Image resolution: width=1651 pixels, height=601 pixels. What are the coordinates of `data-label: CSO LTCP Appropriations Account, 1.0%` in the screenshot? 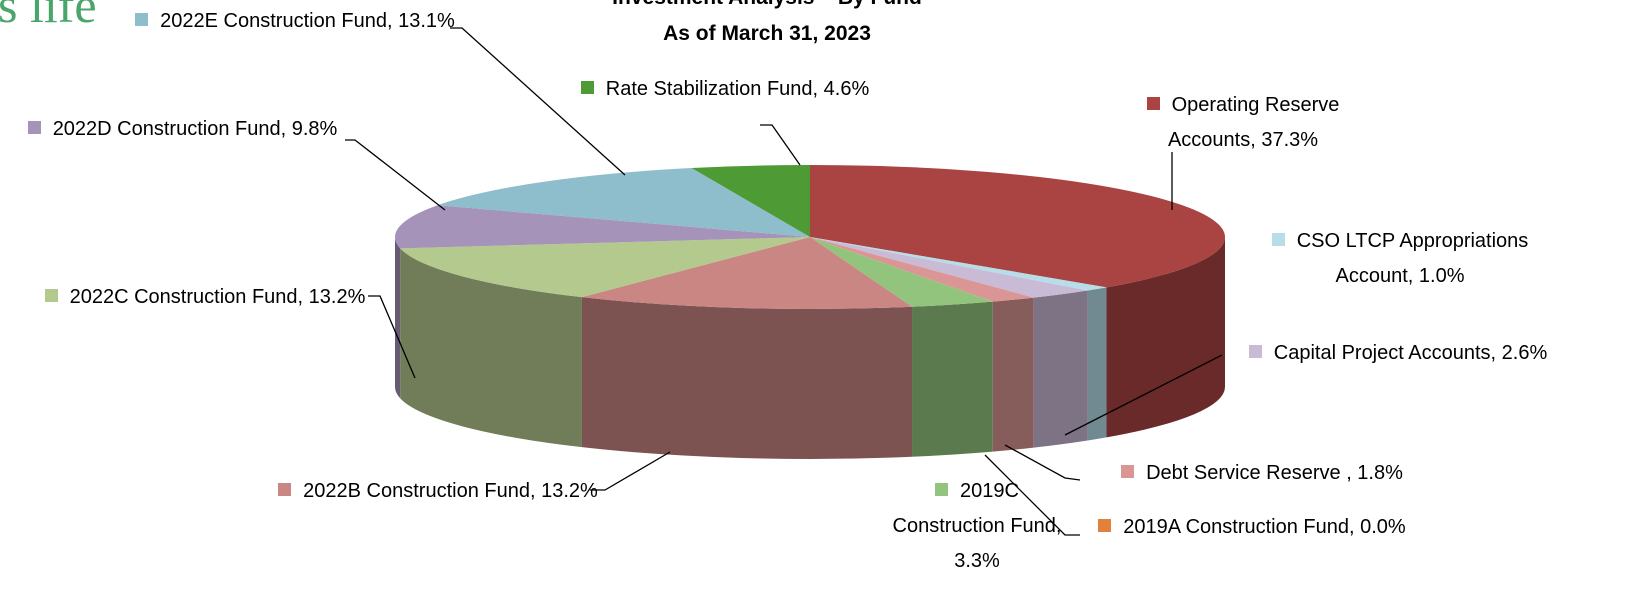 It's located at (1400, 259).